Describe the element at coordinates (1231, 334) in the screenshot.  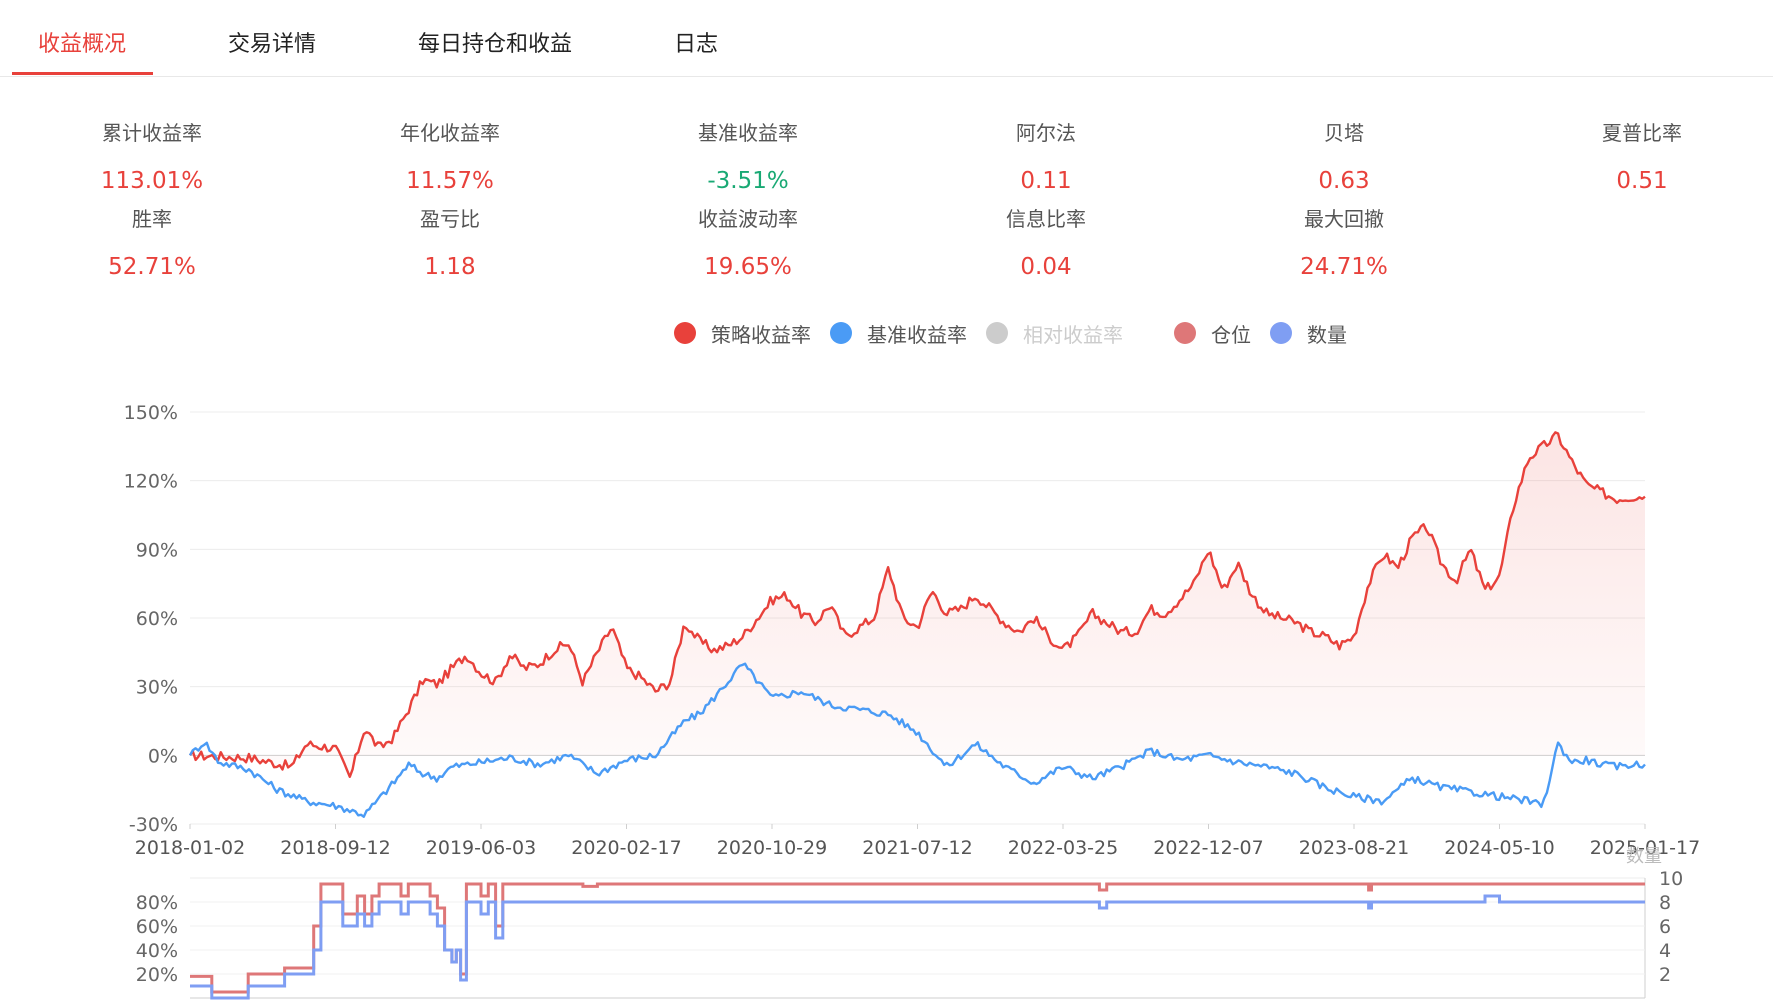
I see `legend-label: 仓位` at that location.